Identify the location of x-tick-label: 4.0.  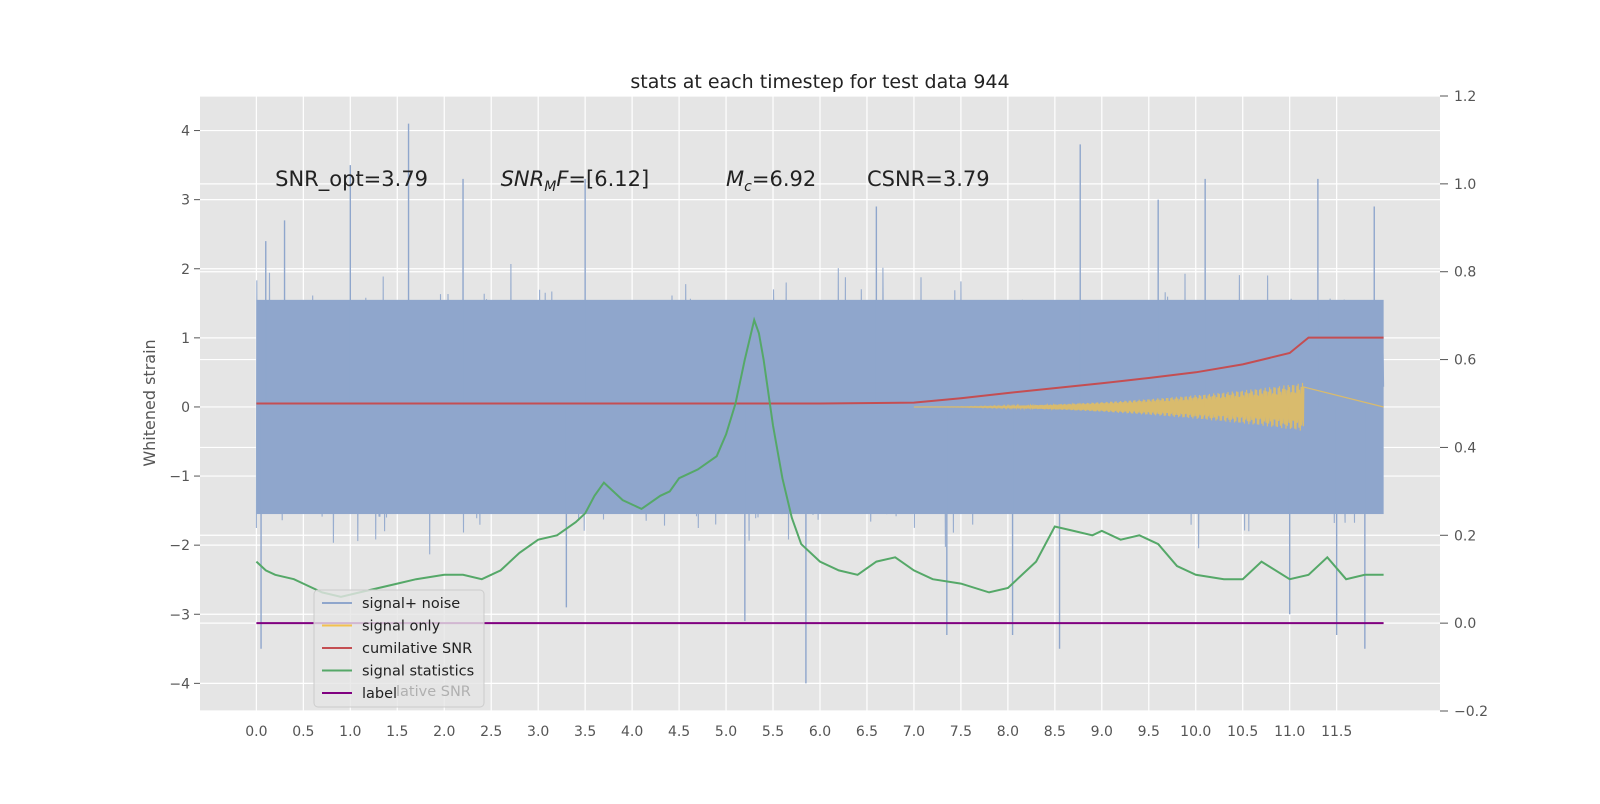
(632, 732).